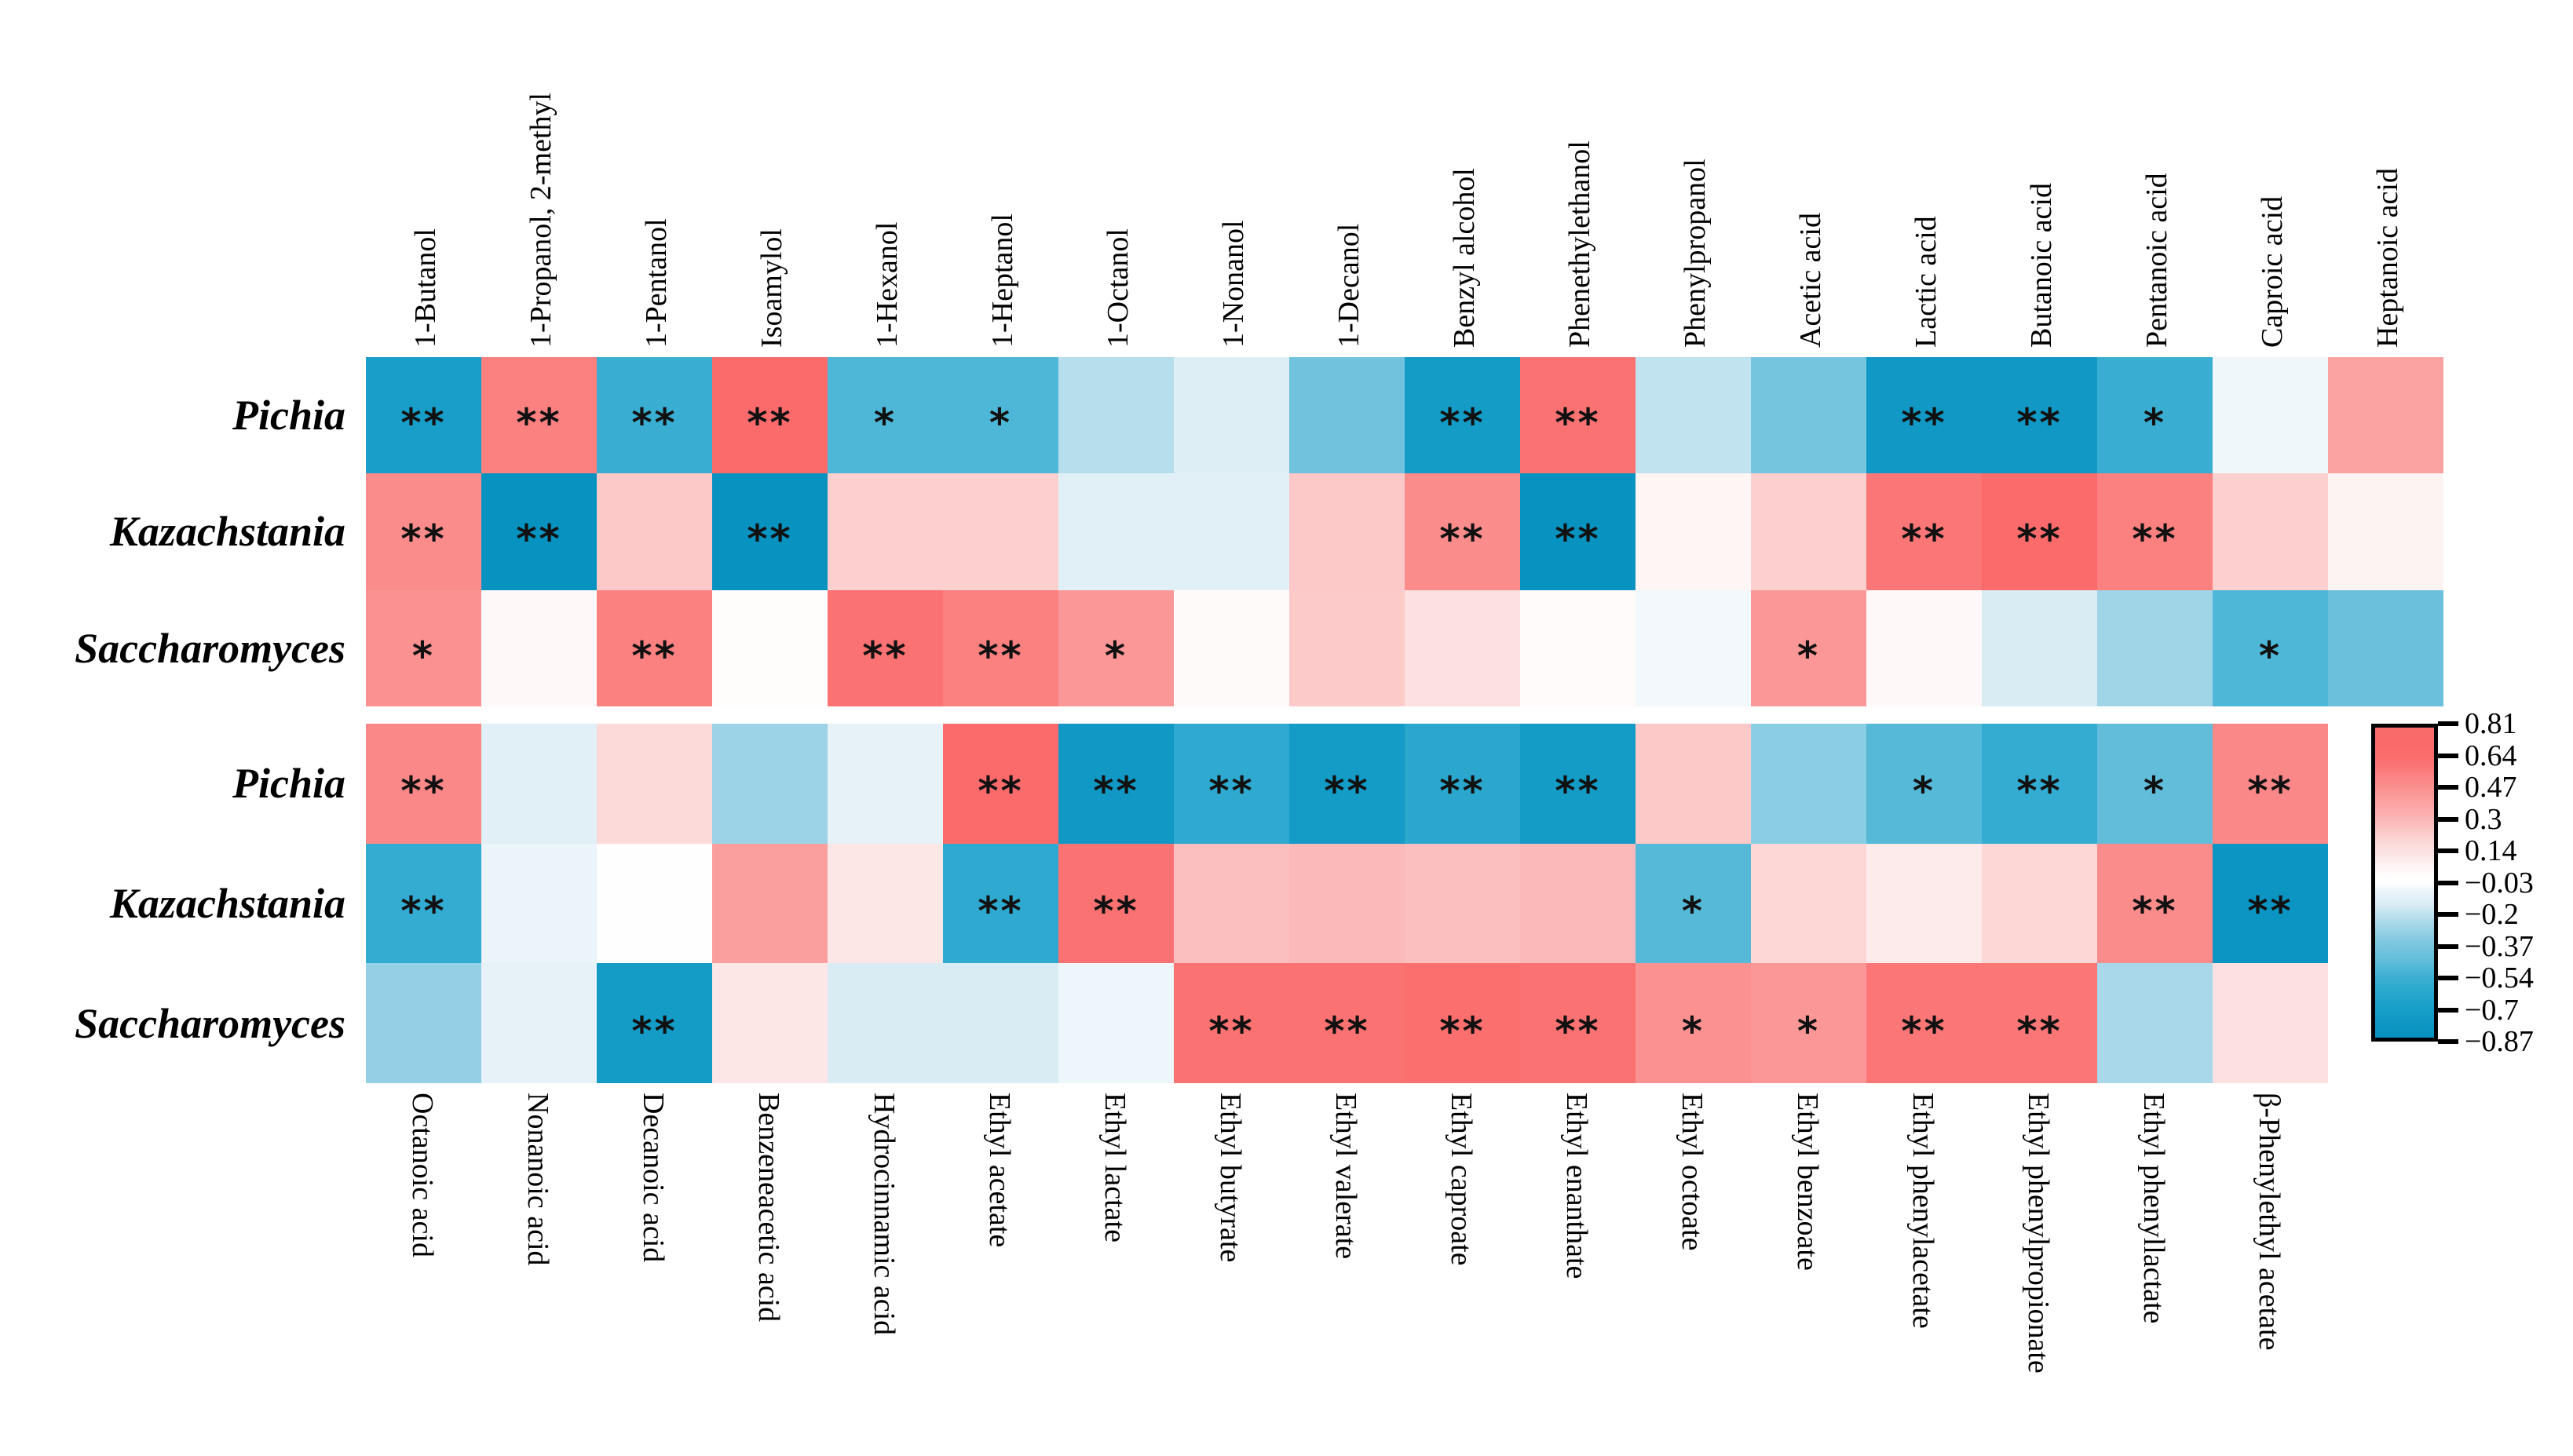 This screenshot has height=1456, width=2573. Describe the element at coordinates (884, 1214) in the screenshot. I see `col-label-Hydrocinnamic acid: Hydrocinnamic acid` at that location.